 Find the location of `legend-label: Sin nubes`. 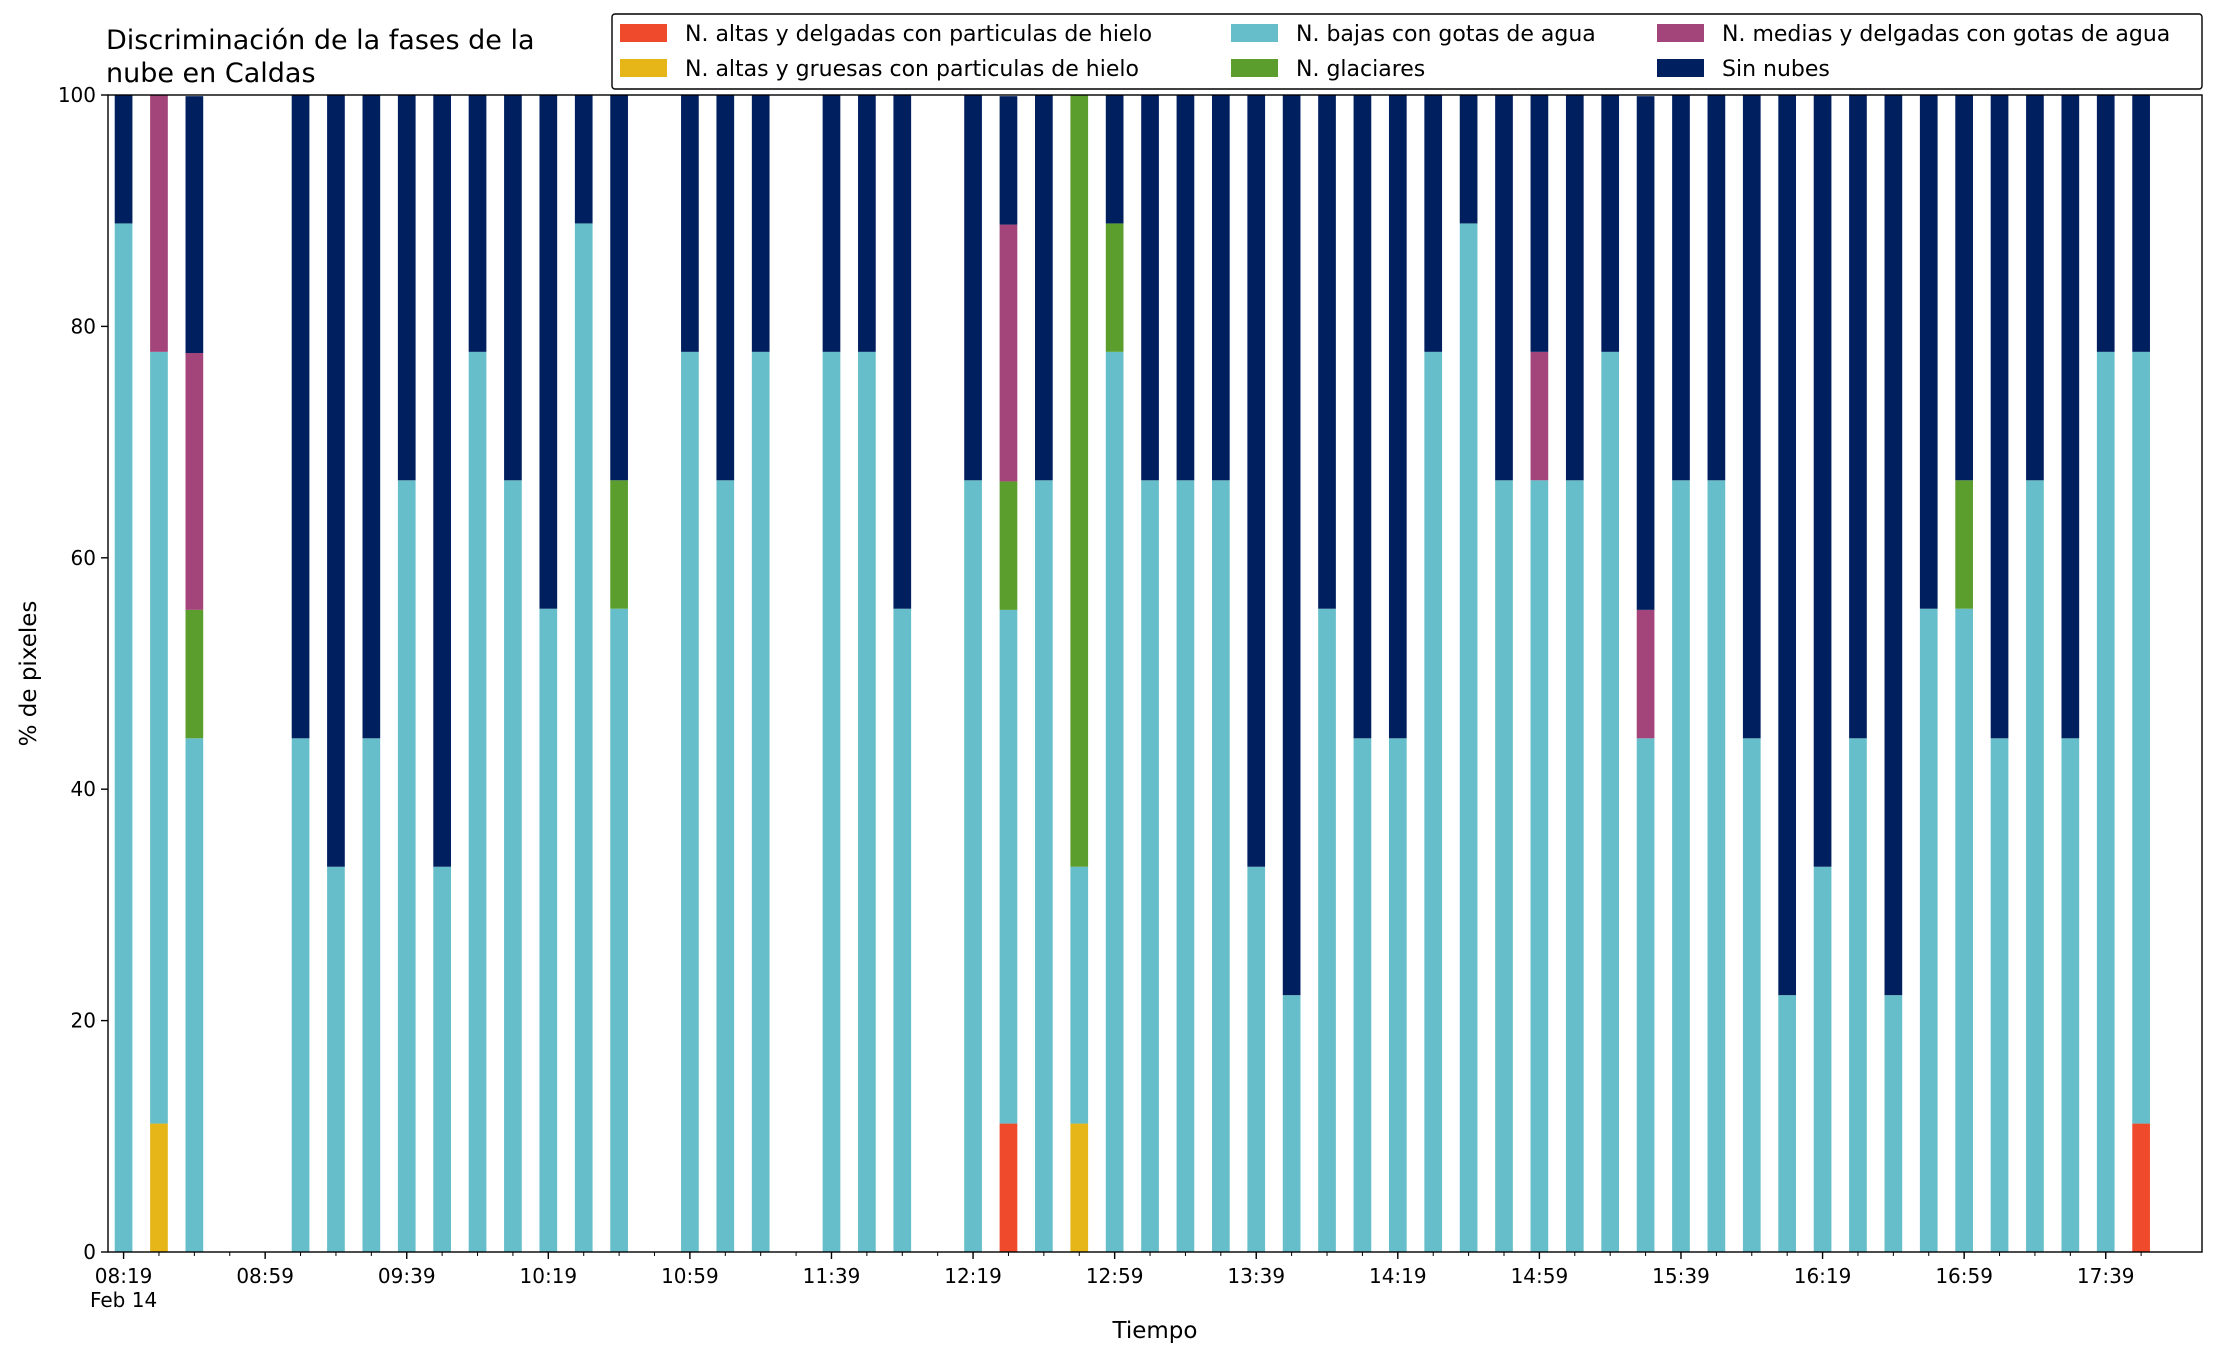

legend-label: Sin nubes is located at coordinates (1776, 69).